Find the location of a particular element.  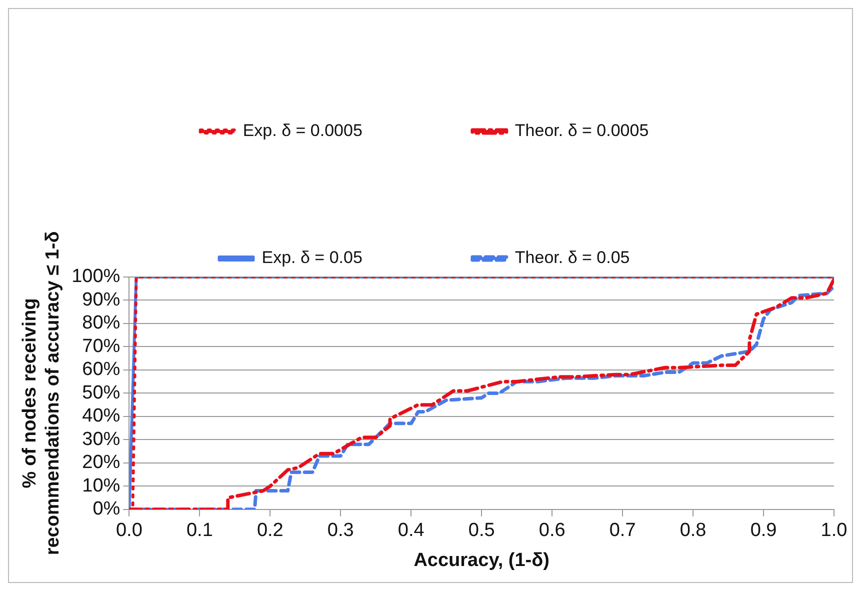

y-tick-label: 70% is located at coordinates (101, 346).